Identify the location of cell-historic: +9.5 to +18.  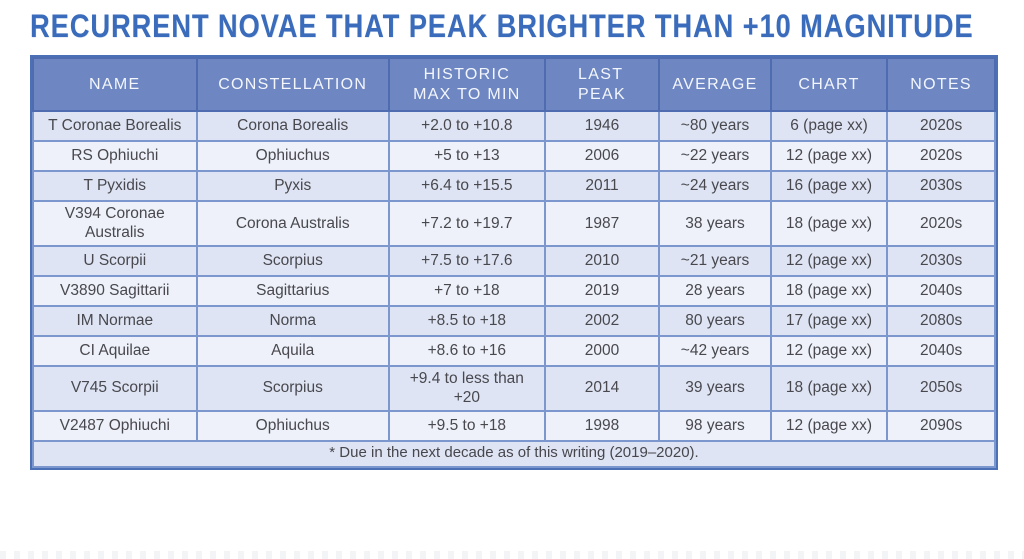
(466, 425).